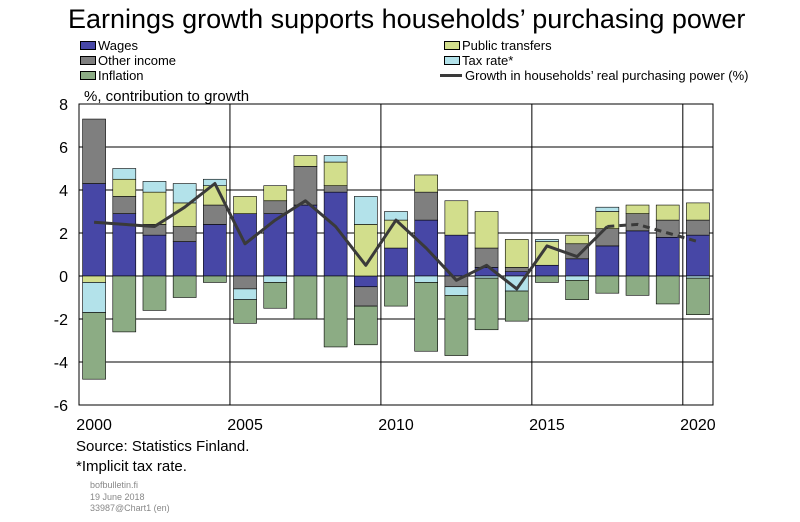  I want to click on bar-wages-2006, so click(275, 245).